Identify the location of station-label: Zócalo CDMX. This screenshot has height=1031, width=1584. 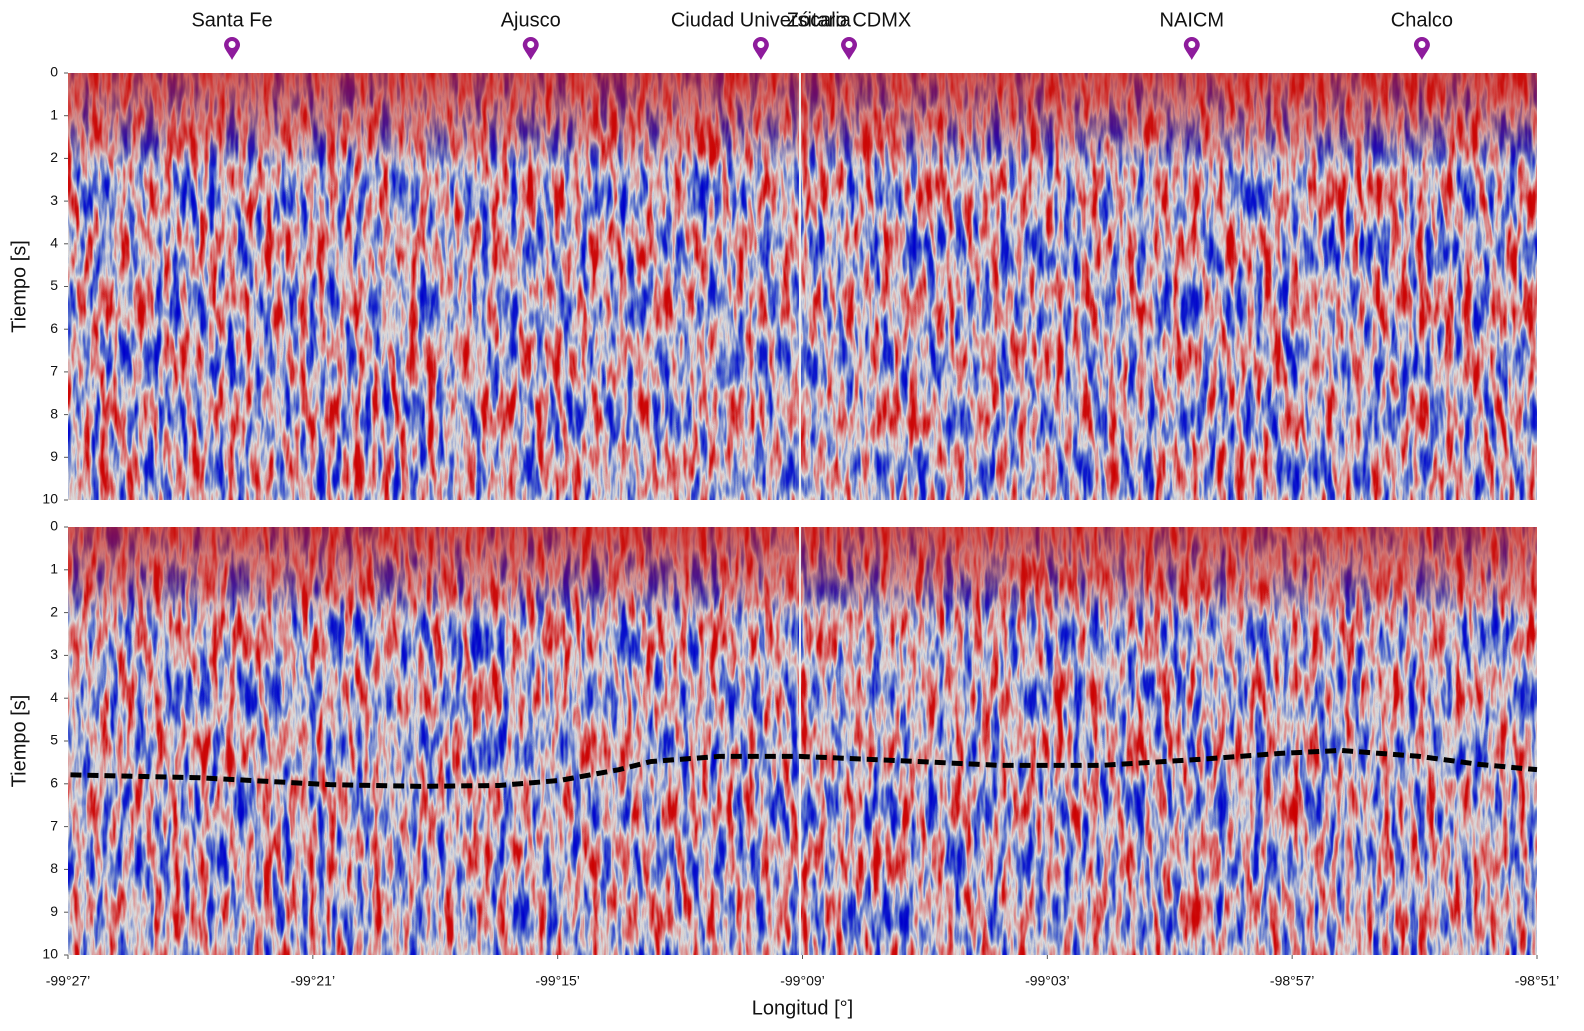
(849, 20).